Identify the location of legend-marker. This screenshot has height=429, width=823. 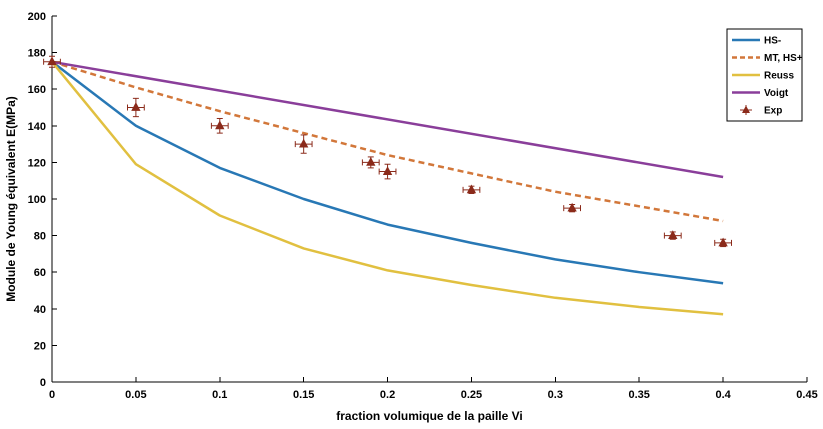
(746, 109).